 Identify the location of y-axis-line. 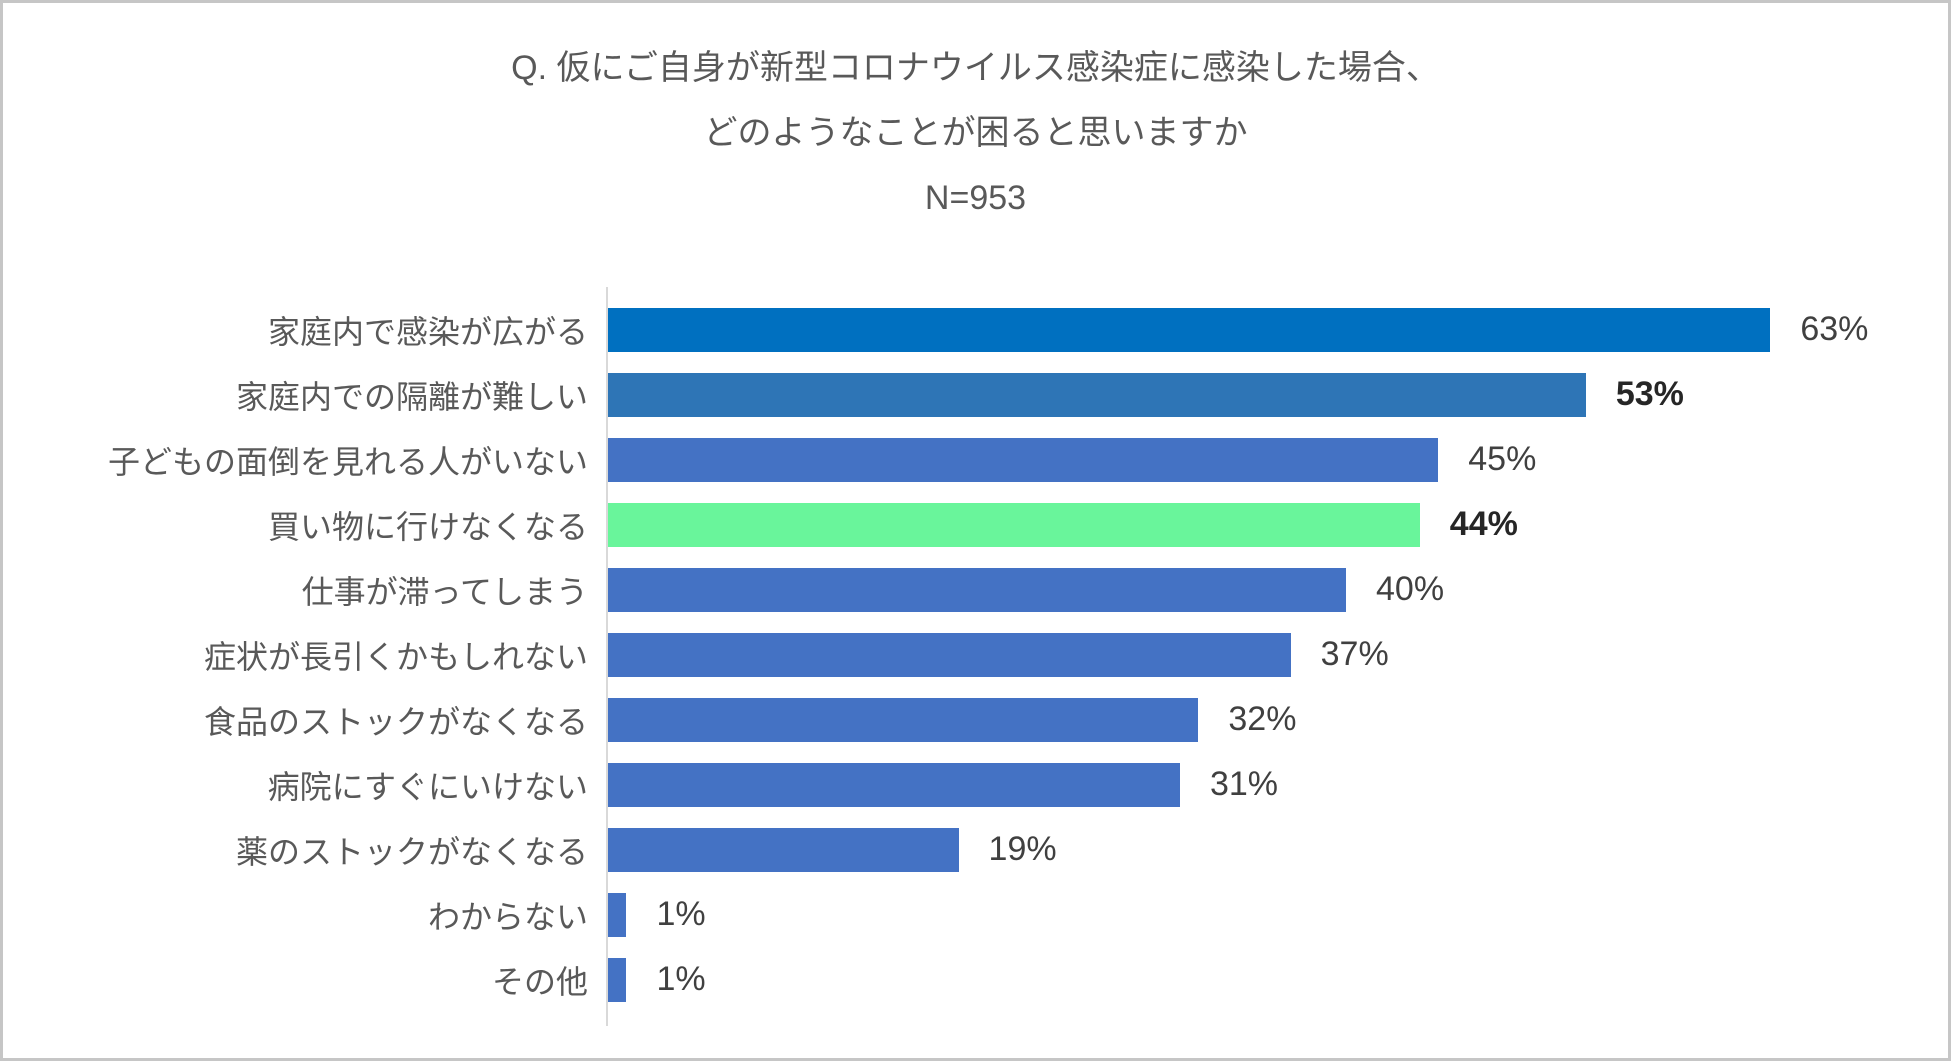
(607, 656).